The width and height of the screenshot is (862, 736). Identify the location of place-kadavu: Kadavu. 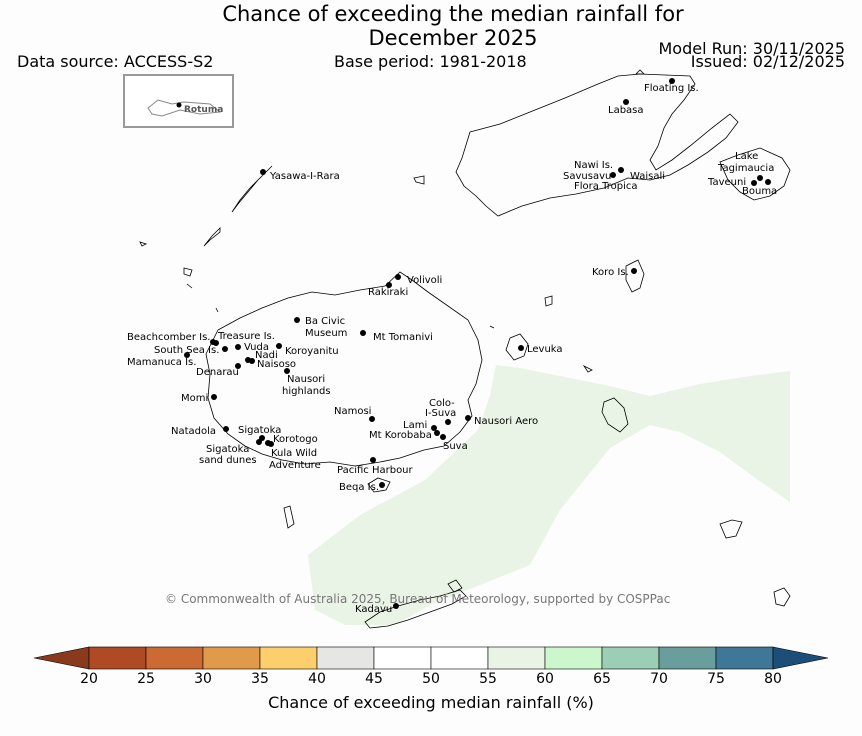
(373, 609).